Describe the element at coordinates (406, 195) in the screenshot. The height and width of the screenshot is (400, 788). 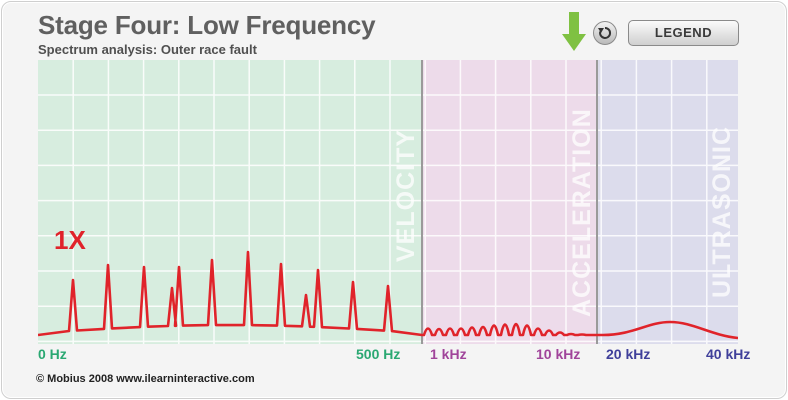
I see `band-label-velocity: VELOCITY` at that location.